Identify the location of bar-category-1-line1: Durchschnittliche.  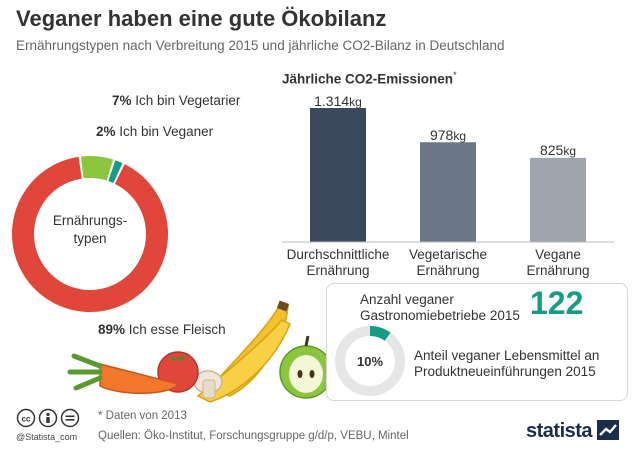
(338, 254).